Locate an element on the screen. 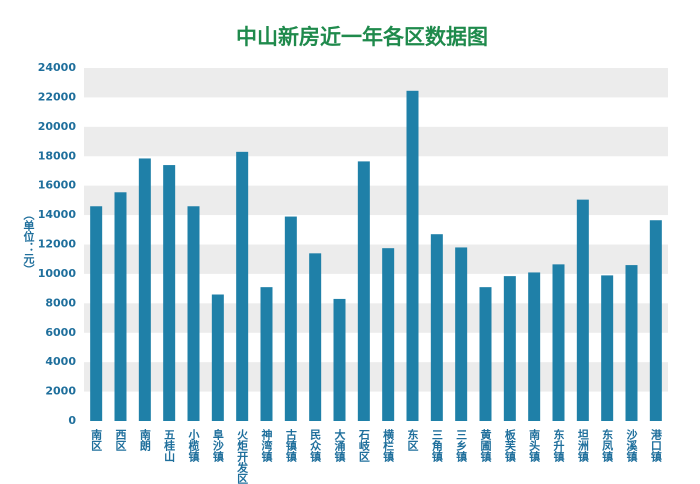 The width and height of the screenshot is (700, 484). y-tick-label: 4000 is located at coordinates (60, 361).